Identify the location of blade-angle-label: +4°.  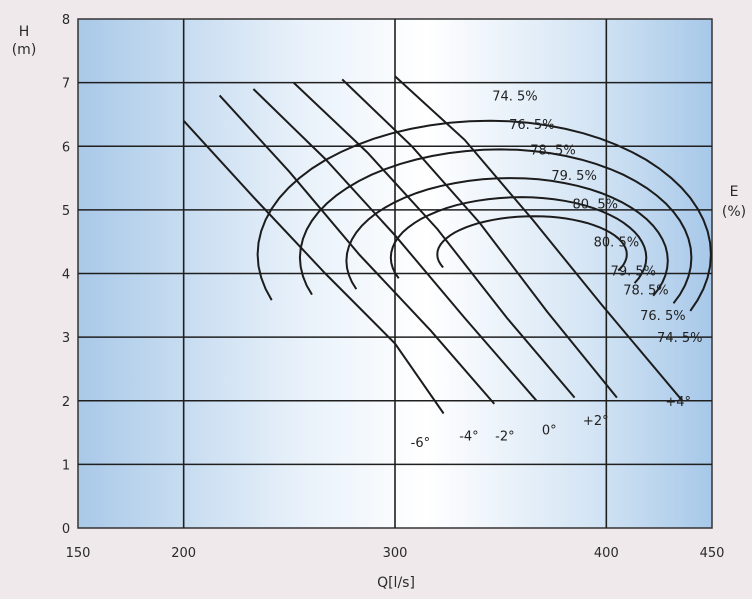
(678, 402).